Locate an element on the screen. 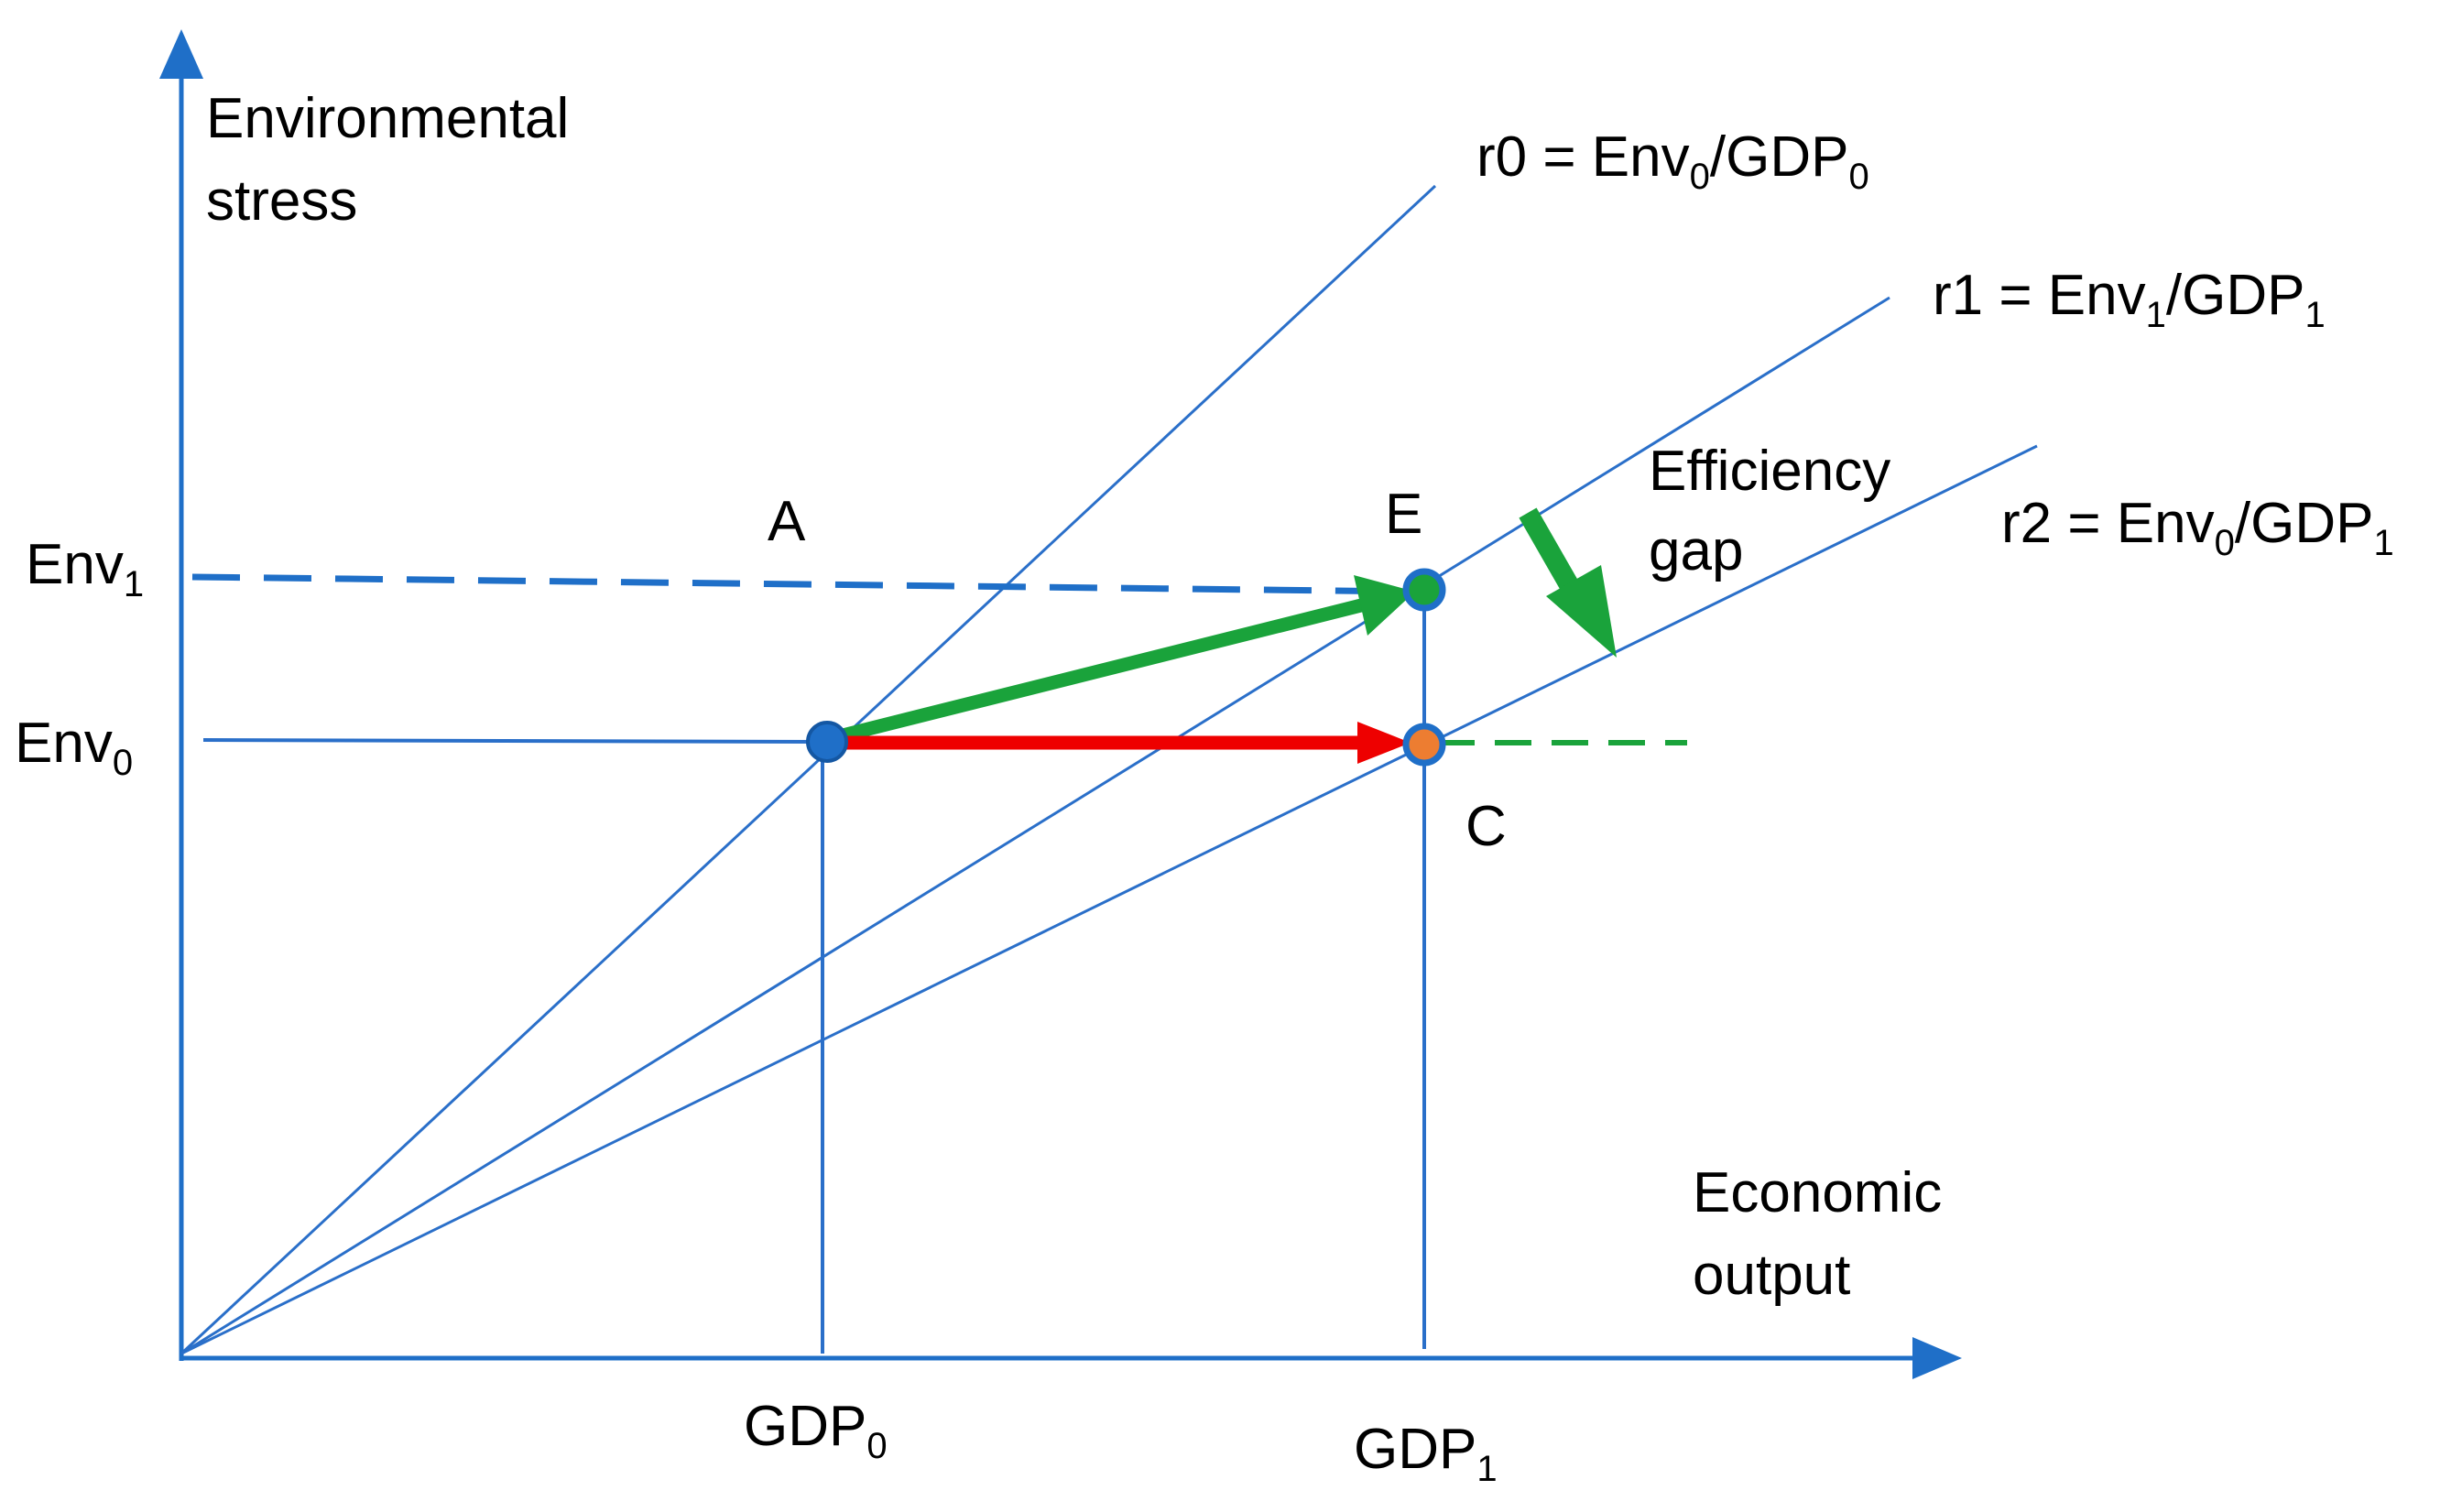 The image size is (2462, 1512). env0-tick-label: Env0 is located at coordinates (74, 747).